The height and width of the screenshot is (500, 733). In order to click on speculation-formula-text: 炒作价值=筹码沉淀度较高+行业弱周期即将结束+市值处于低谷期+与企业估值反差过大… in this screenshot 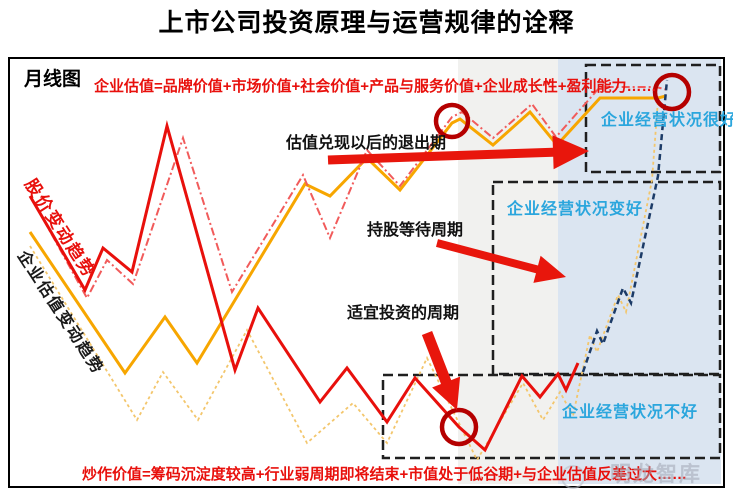, I will do `click(385, 474)`.